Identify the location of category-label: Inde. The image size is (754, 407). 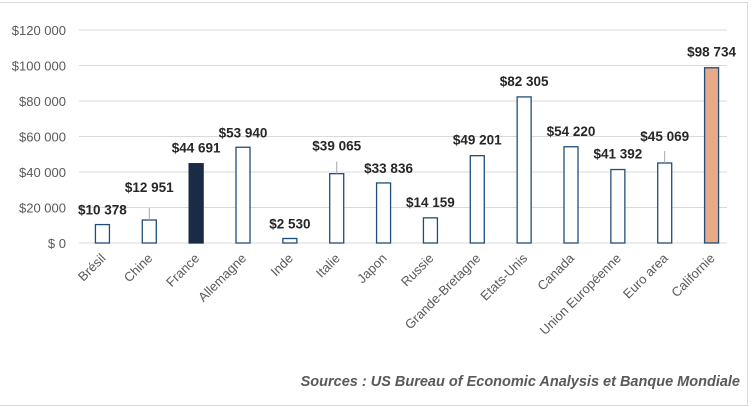
(281, 265).